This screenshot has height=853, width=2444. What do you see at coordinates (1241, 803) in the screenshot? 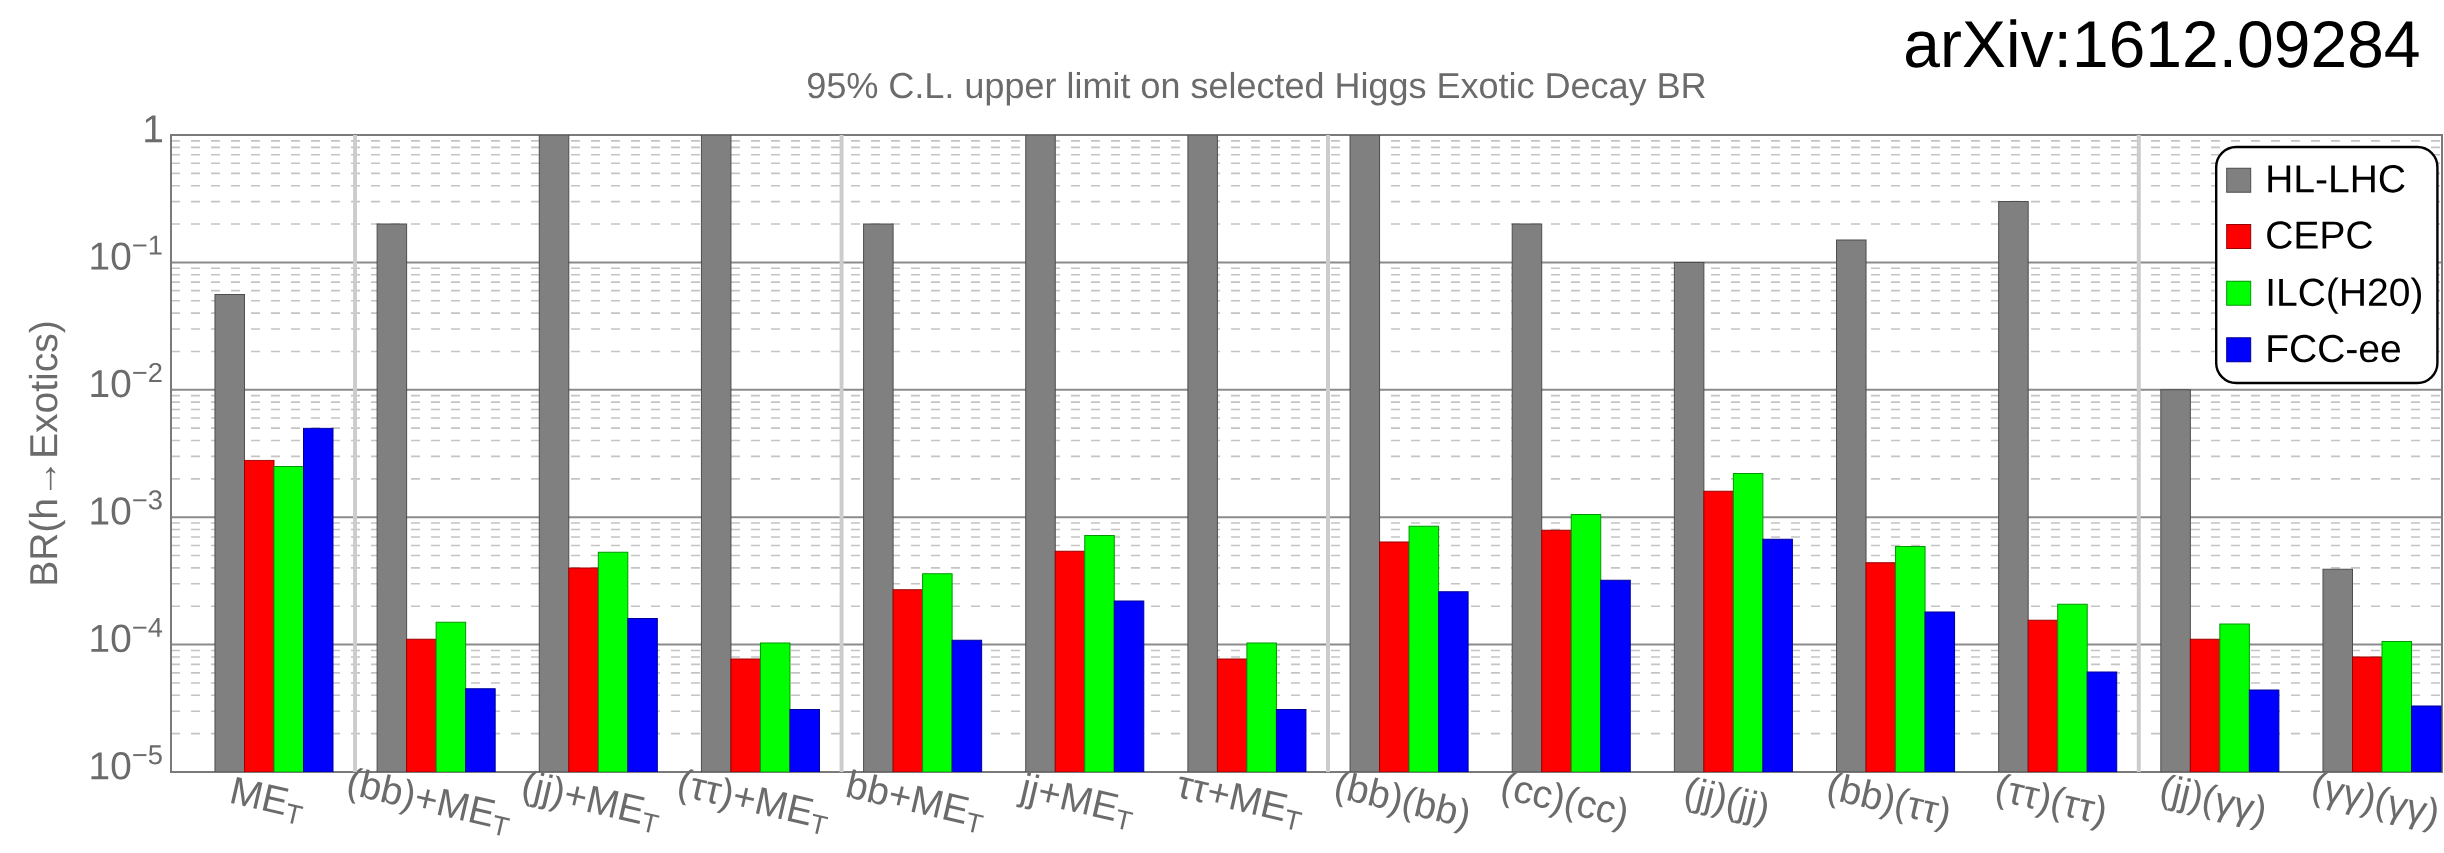
I see `x-tick-label: ττ+ME$_{T}$` at bounding box center [1241, 803].